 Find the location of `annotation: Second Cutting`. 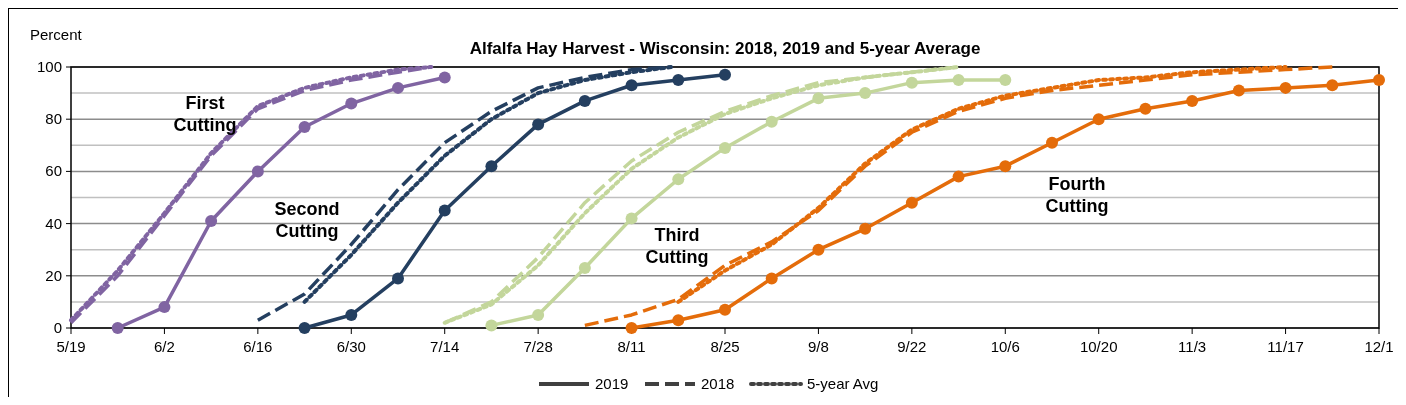

annotation: Second Cutting is located at coordinates (307, 220).